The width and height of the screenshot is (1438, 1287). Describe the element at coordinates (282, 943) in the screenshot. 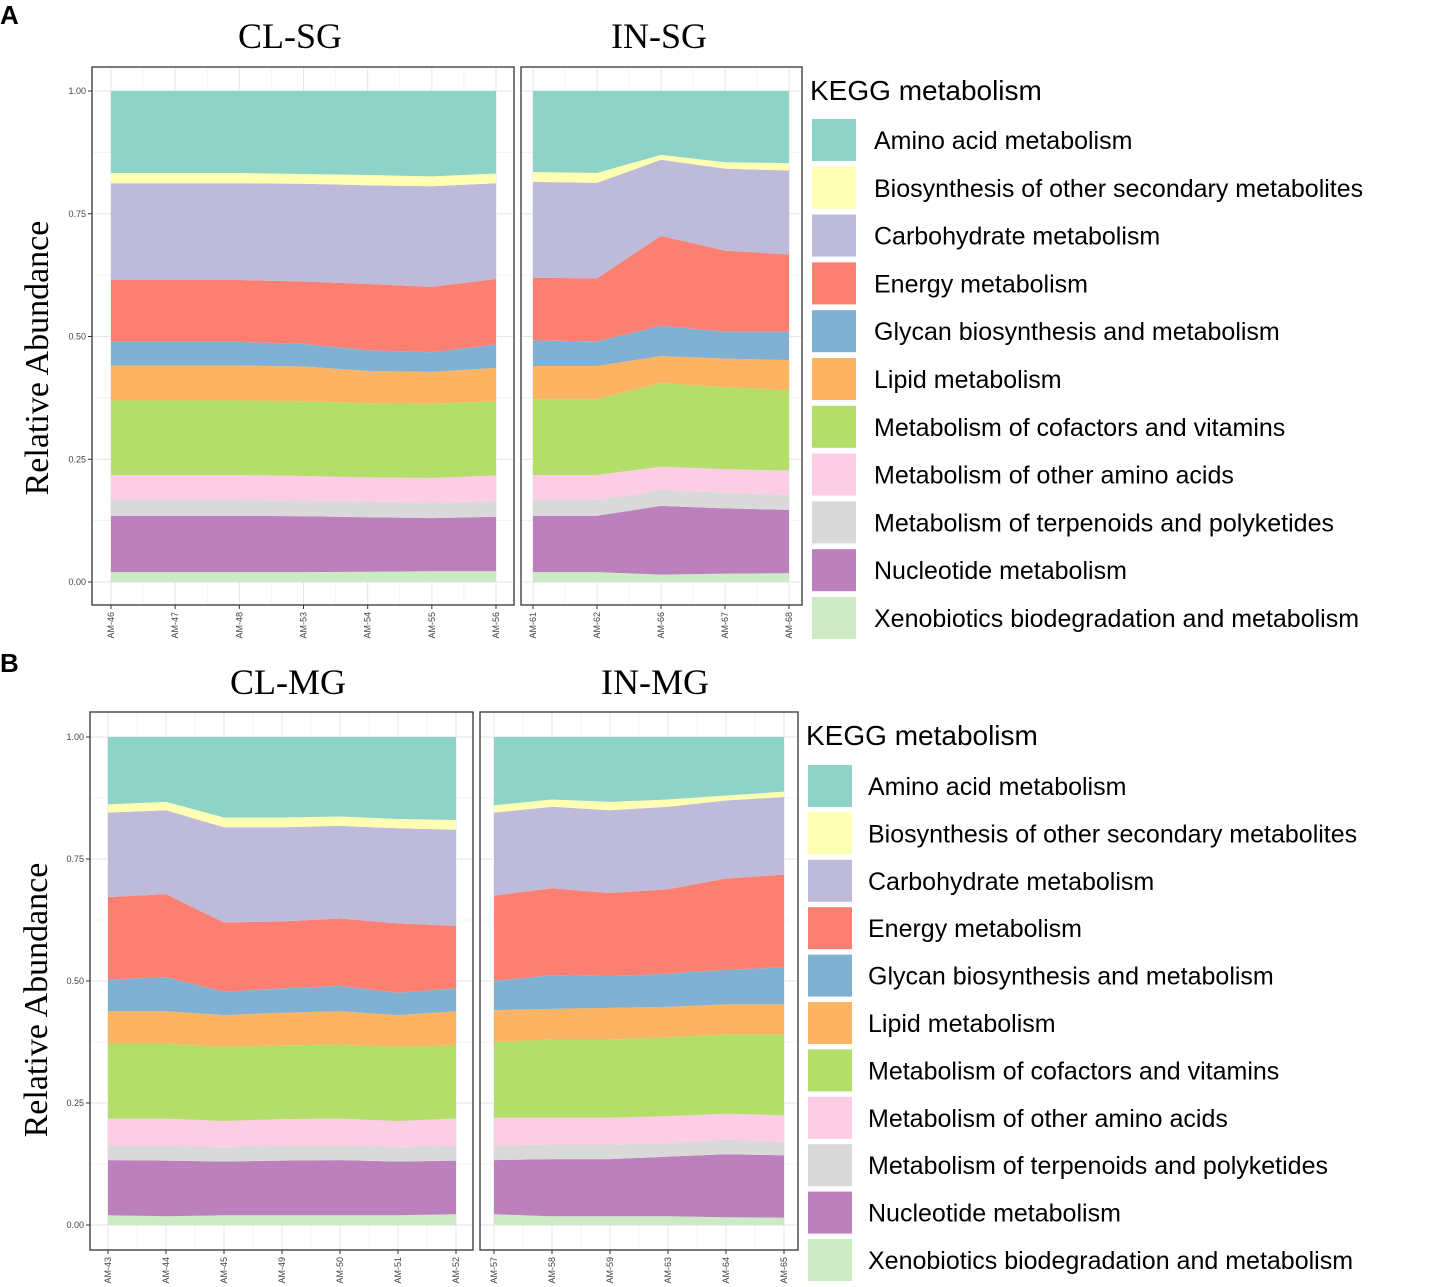

I see `panel-b-cl-mg-area-energy-metabolism` at that location.